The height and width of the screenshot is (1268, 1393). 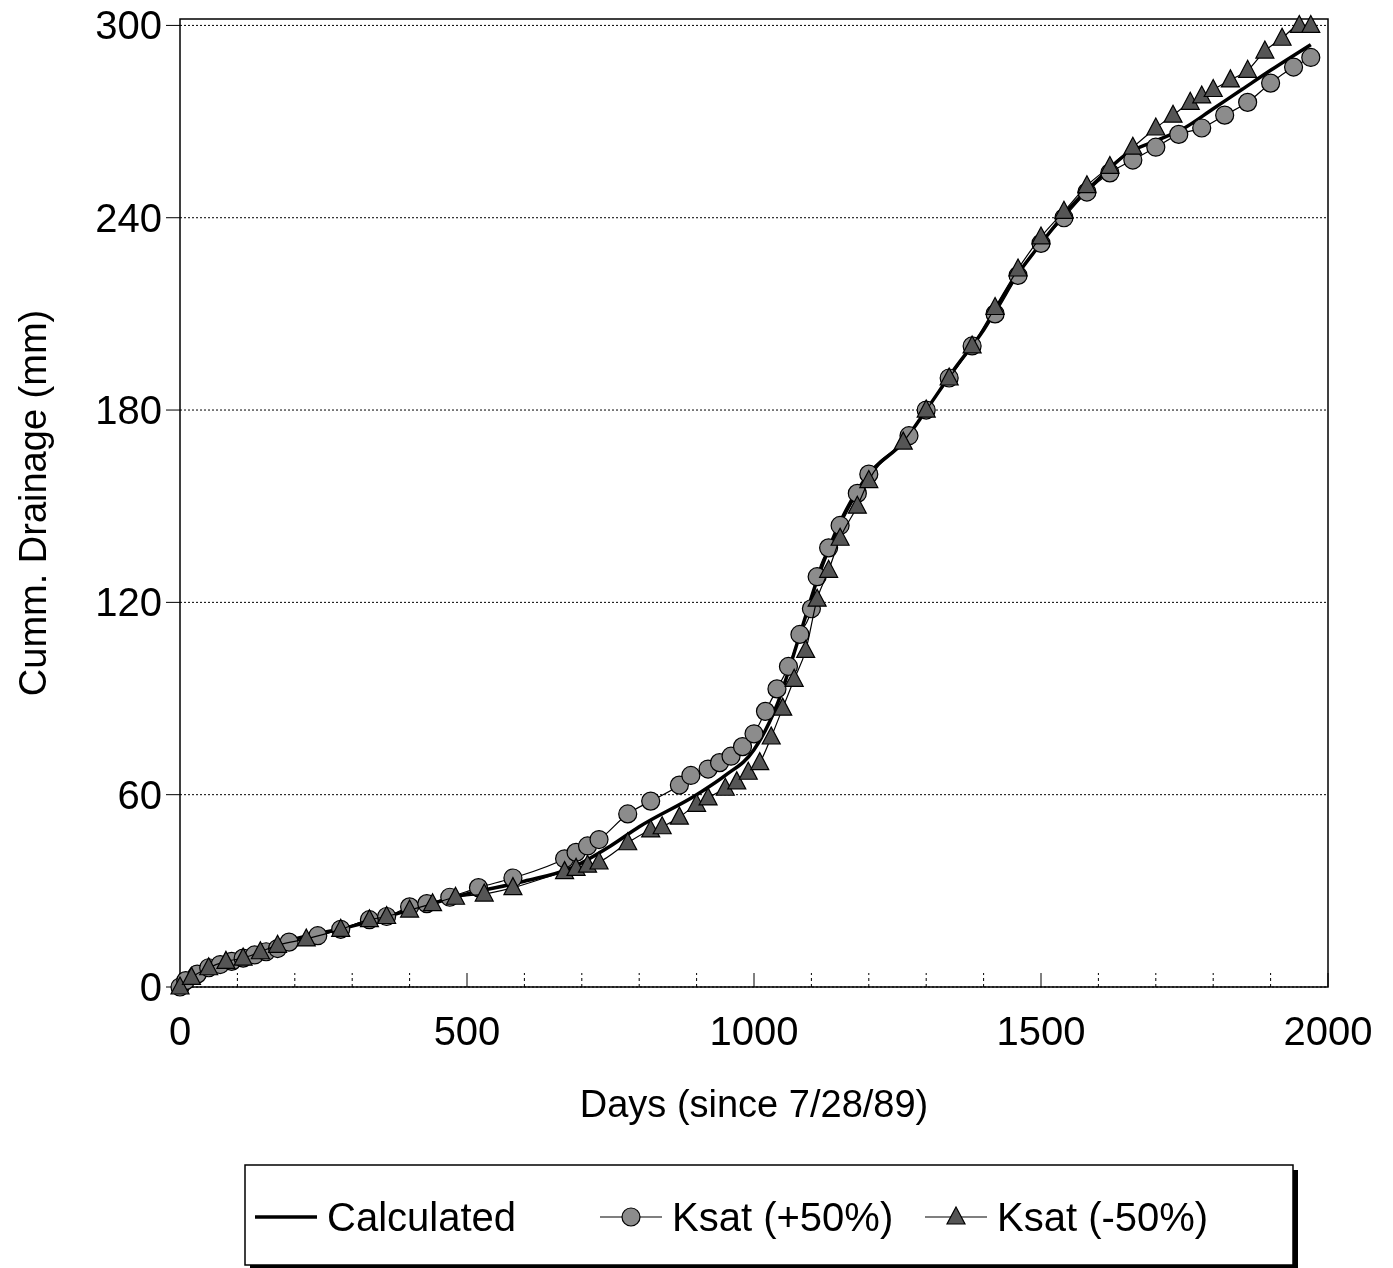 I want to click on x-tick-label: 500, so click(x=467, y=1031).